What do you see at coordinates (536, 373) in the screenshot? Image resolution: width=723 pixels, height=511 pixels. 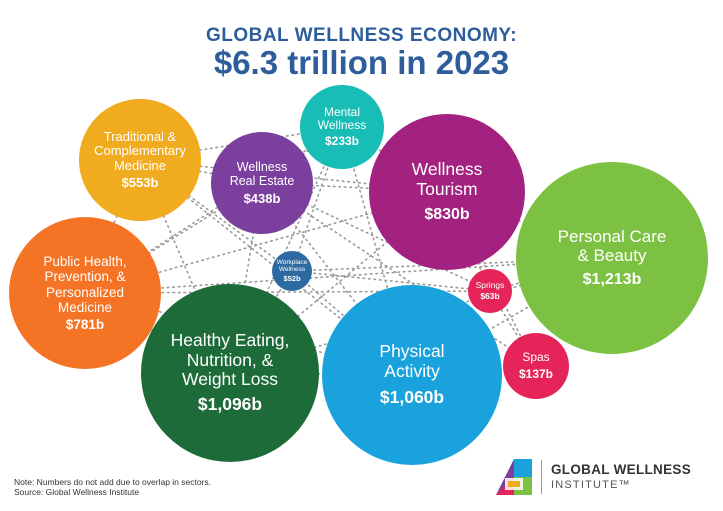 I see `bubble-value: $137b` at bounding box center [536, 373].